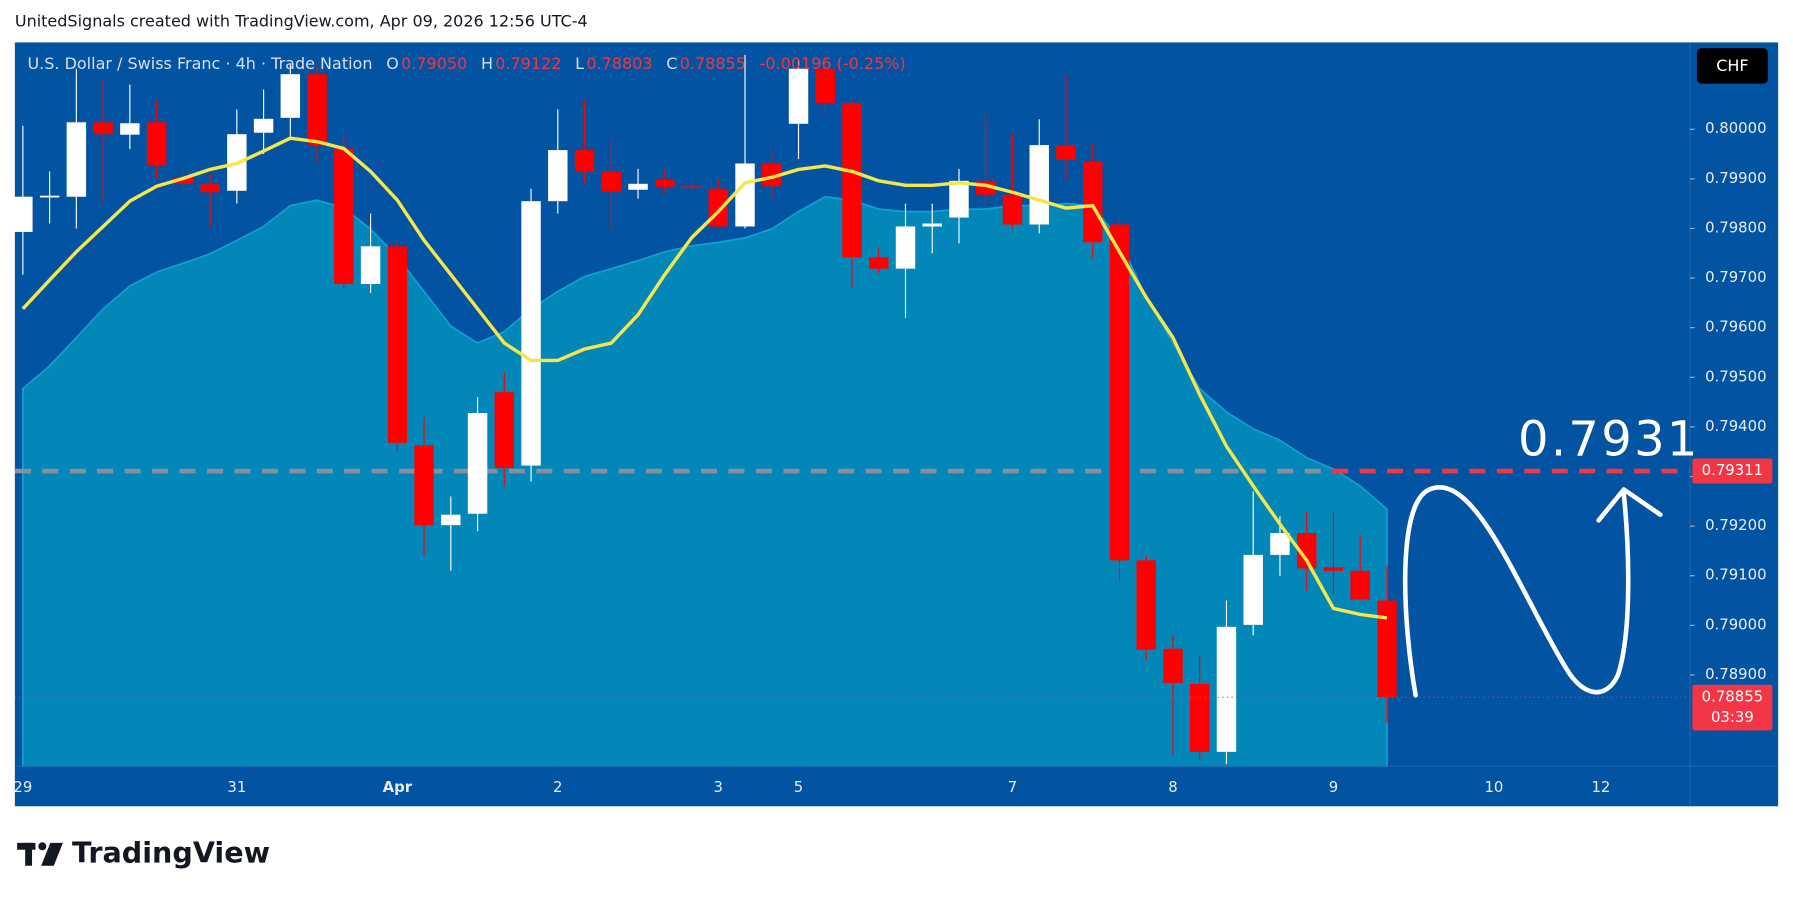 The width and height of the screenshot is (1793, 899). I want to click on y-tick-label: 0.79700, so click(1735, 277).